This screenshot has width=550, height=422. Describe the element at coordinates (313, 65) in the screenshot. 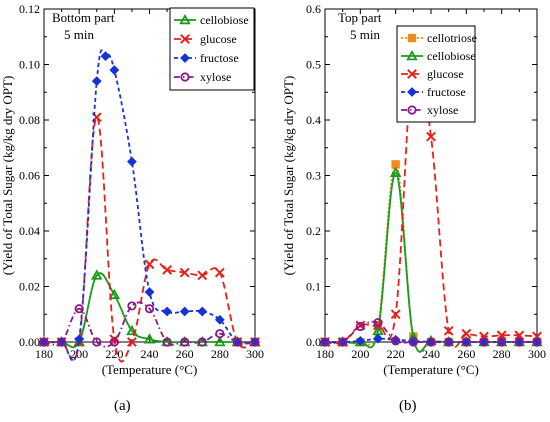

I see `y-tick-label: 0.5` at that location.